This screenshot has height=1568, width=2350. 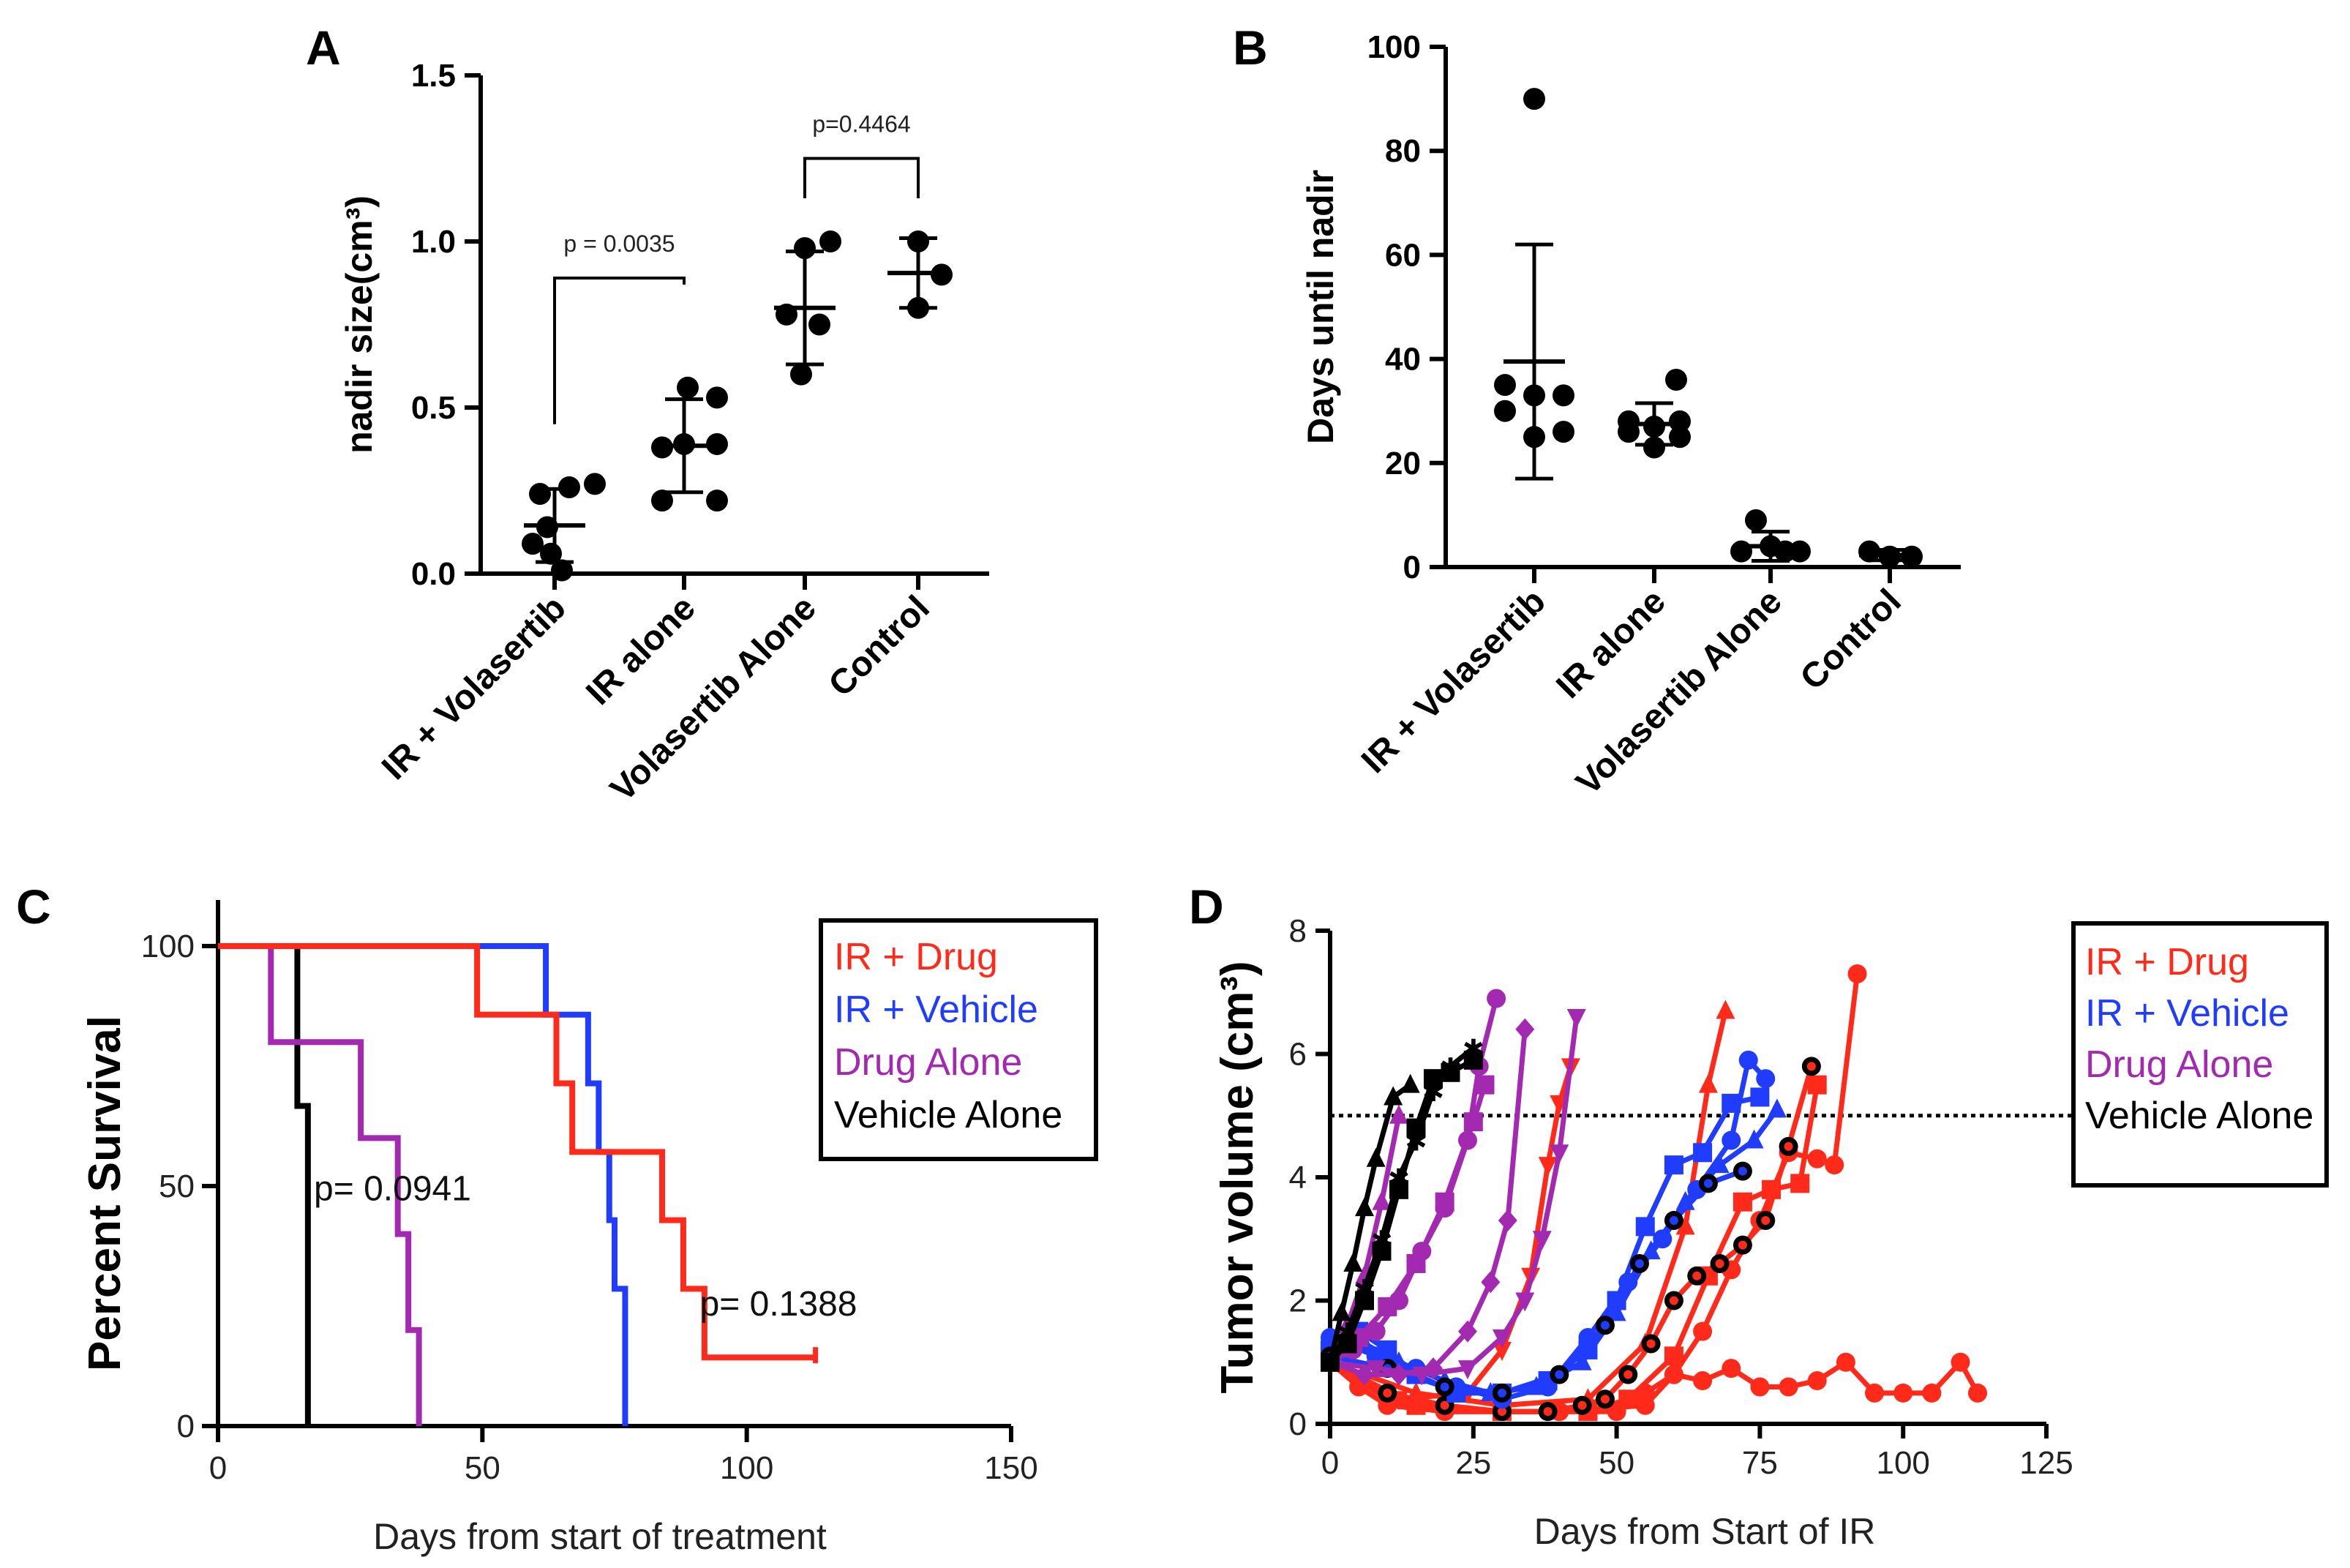 I want to click on y-tick-label: 0, so click(x=186, y=1426).